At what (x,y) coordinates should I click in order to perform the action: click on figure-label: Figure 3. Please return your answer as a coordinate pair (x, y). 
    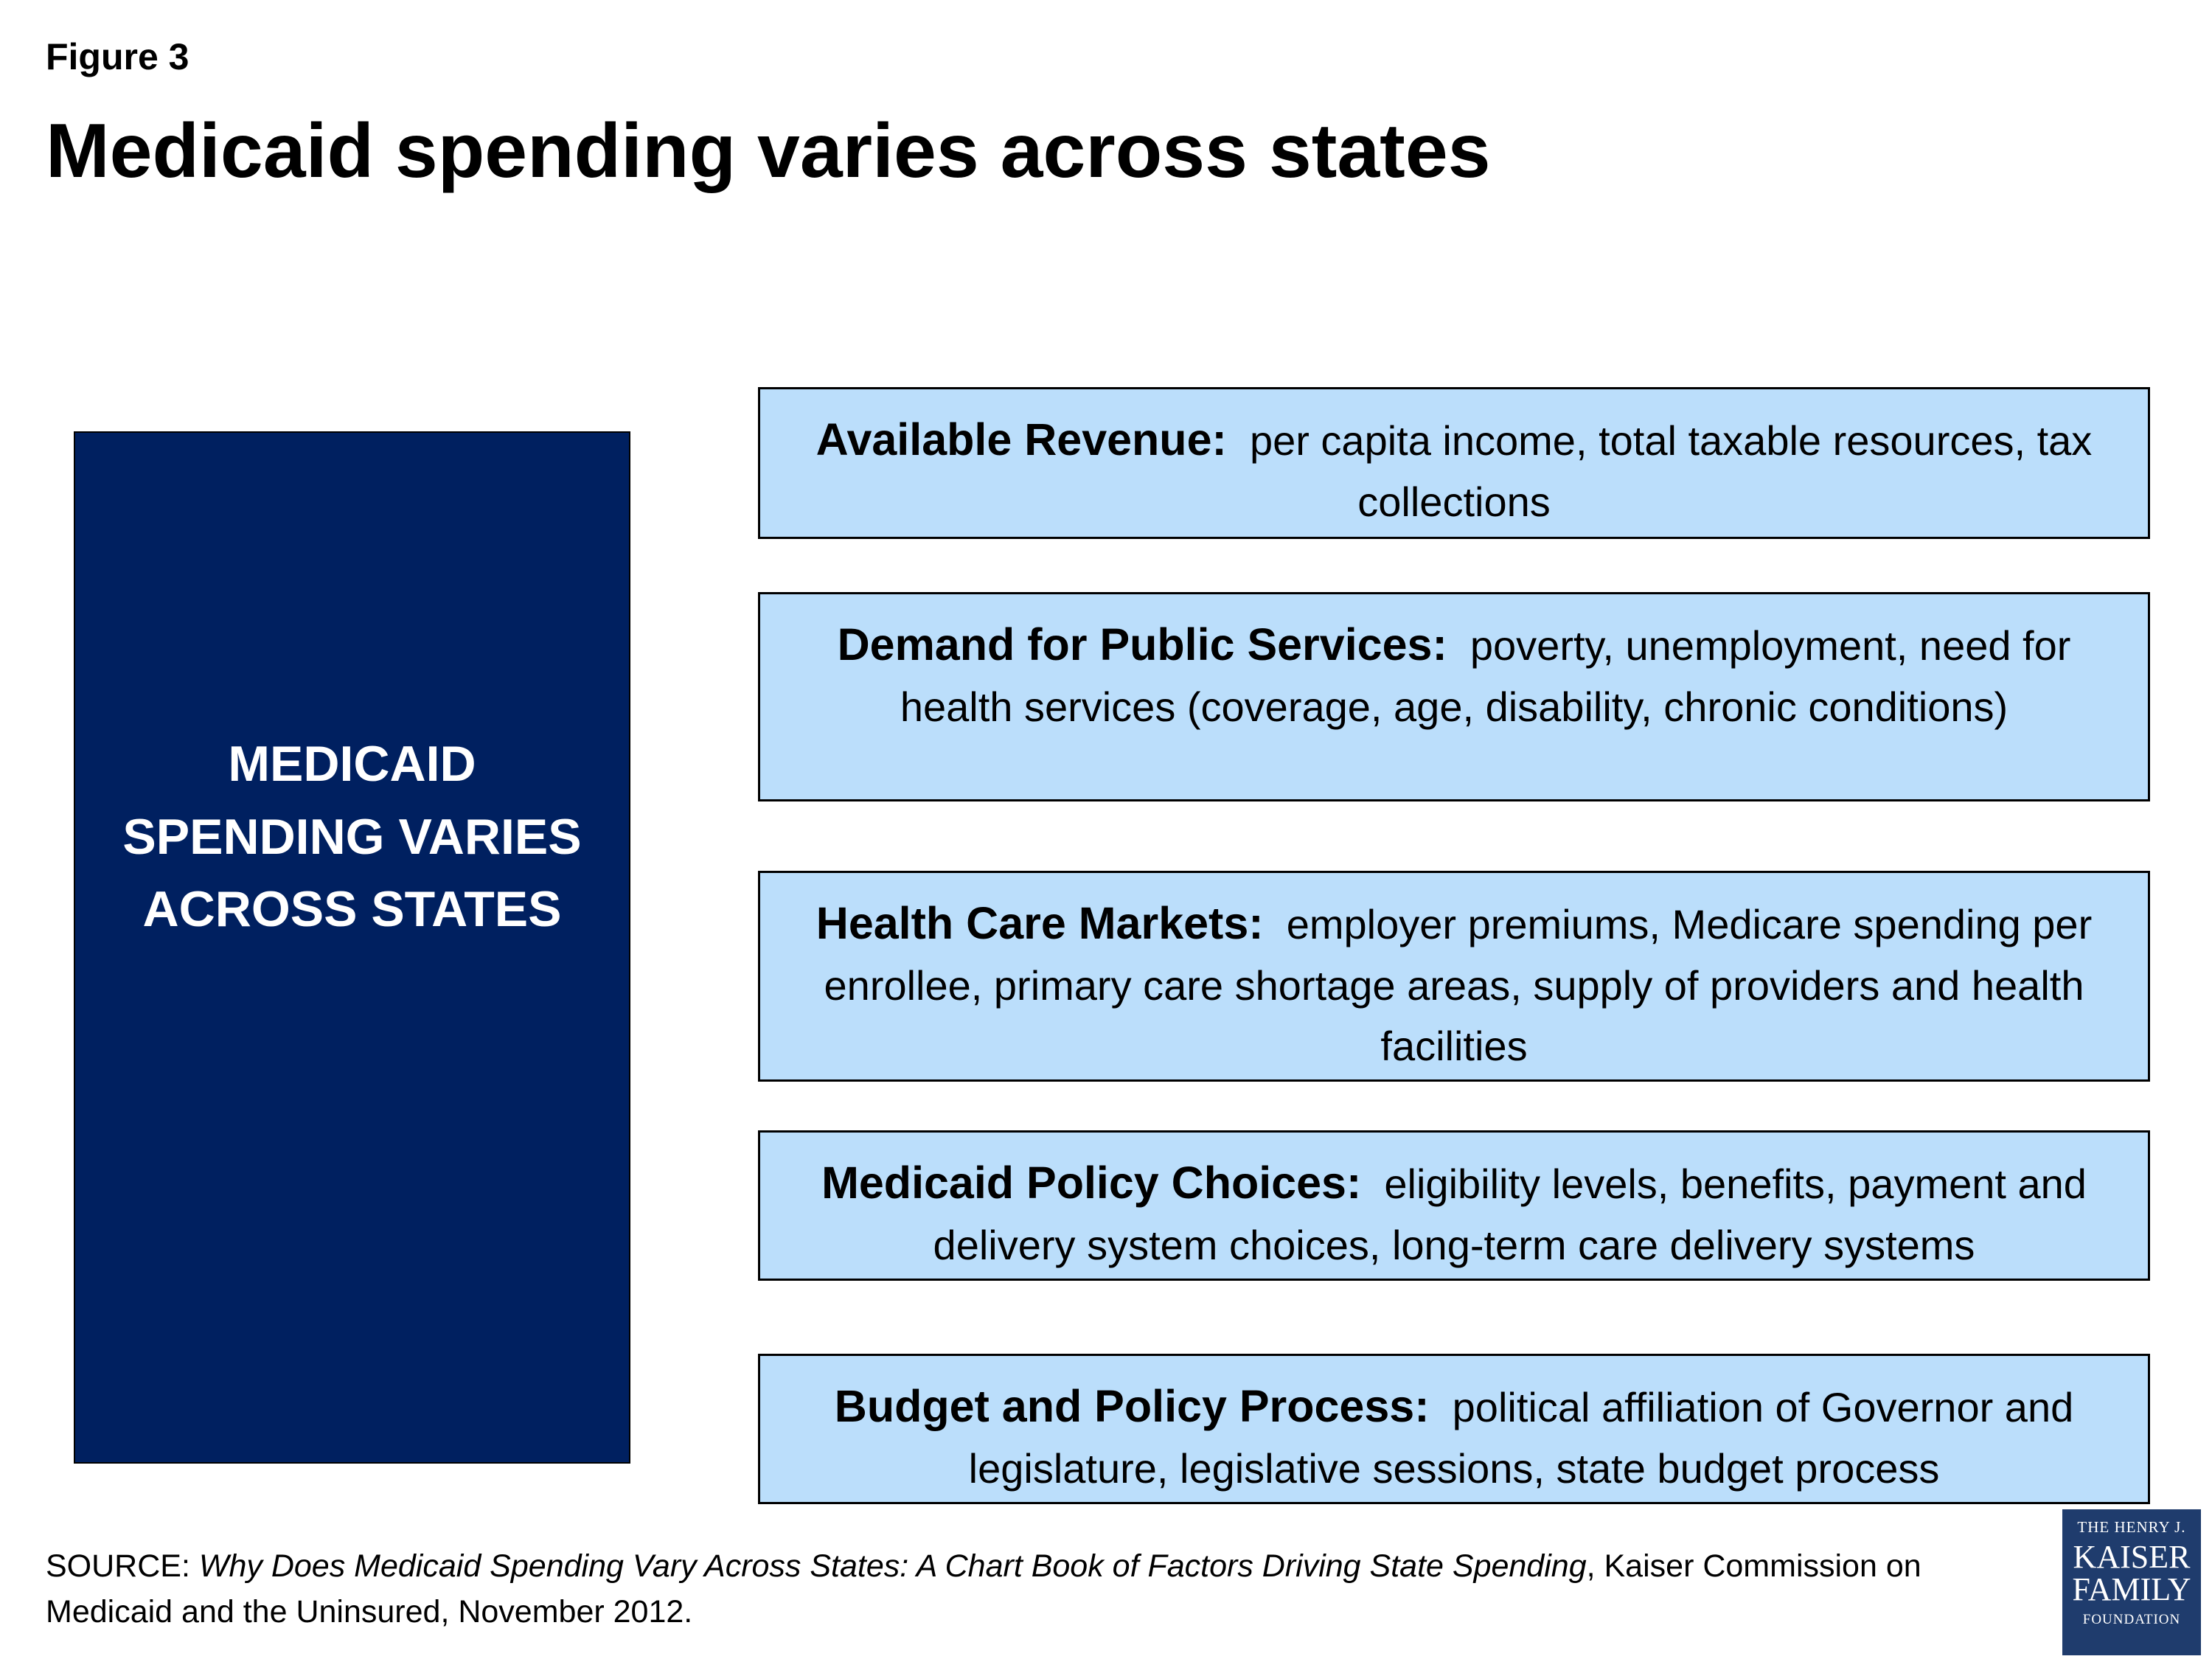
    Looking at the image, I should click on (117, 56).